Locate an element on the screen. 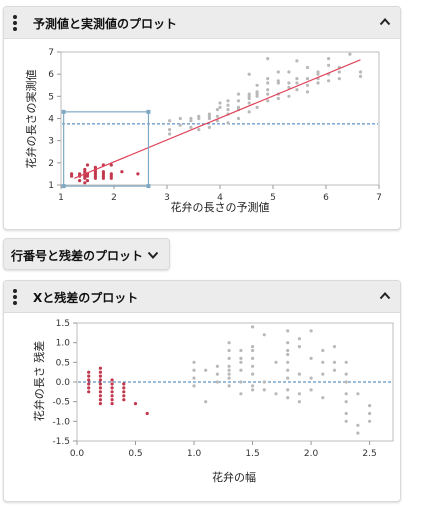 This screenshot has width=422, height=507. selection-rectangle is located at coordinates (106, 149).